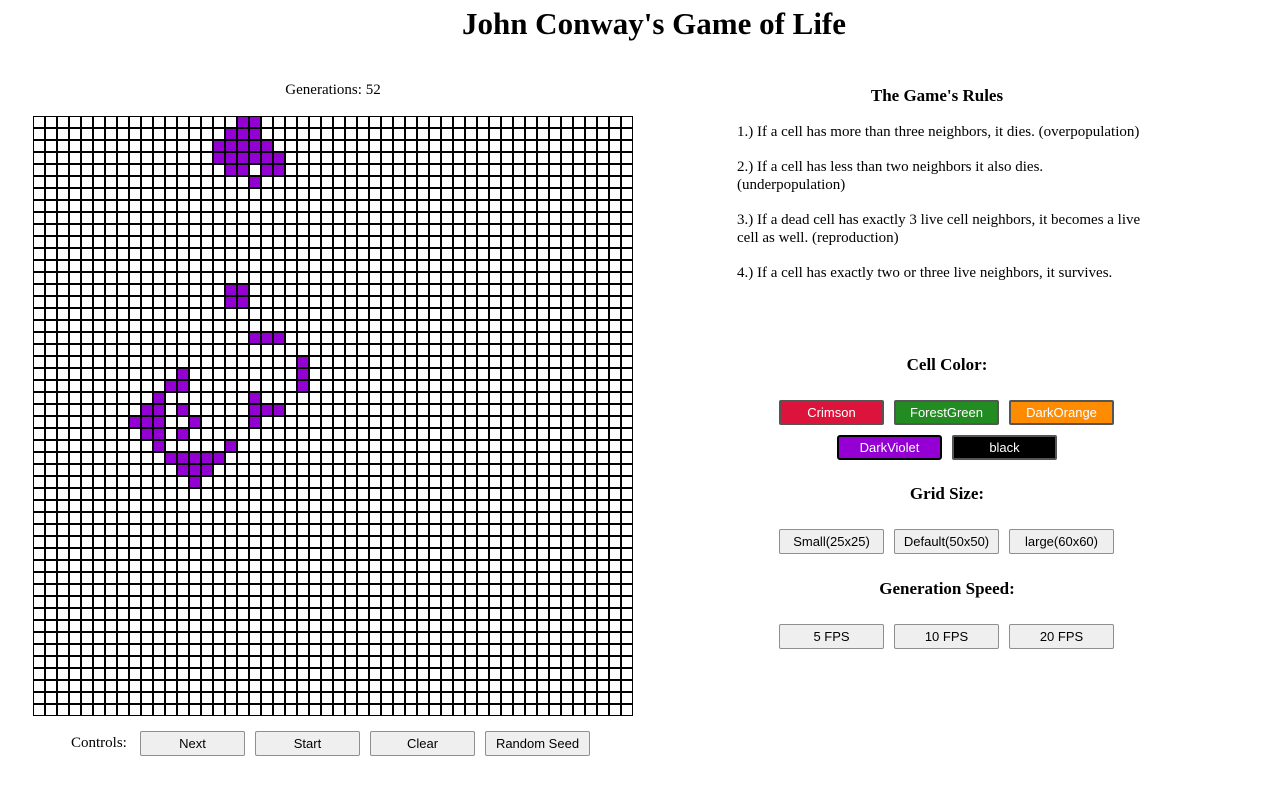 Image resolution: width=1272 pixels, height=801 pixels. I want to click on color-crimson-button: Crimson, so click(831, 412).